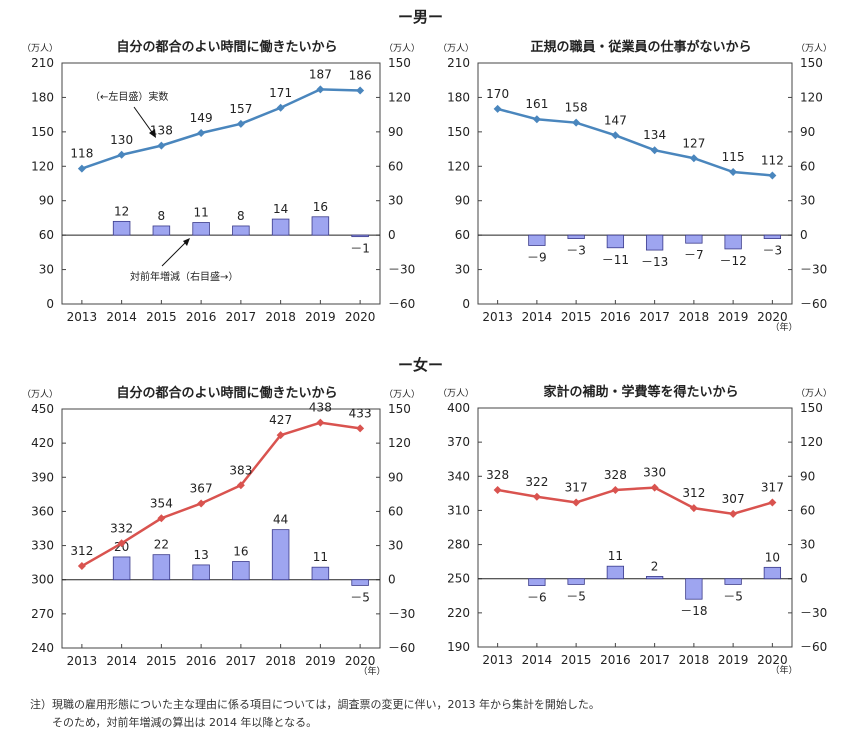 This screenshot has width=841, height=754. I want to click on bar-value-label: －1, so click(360, 249).